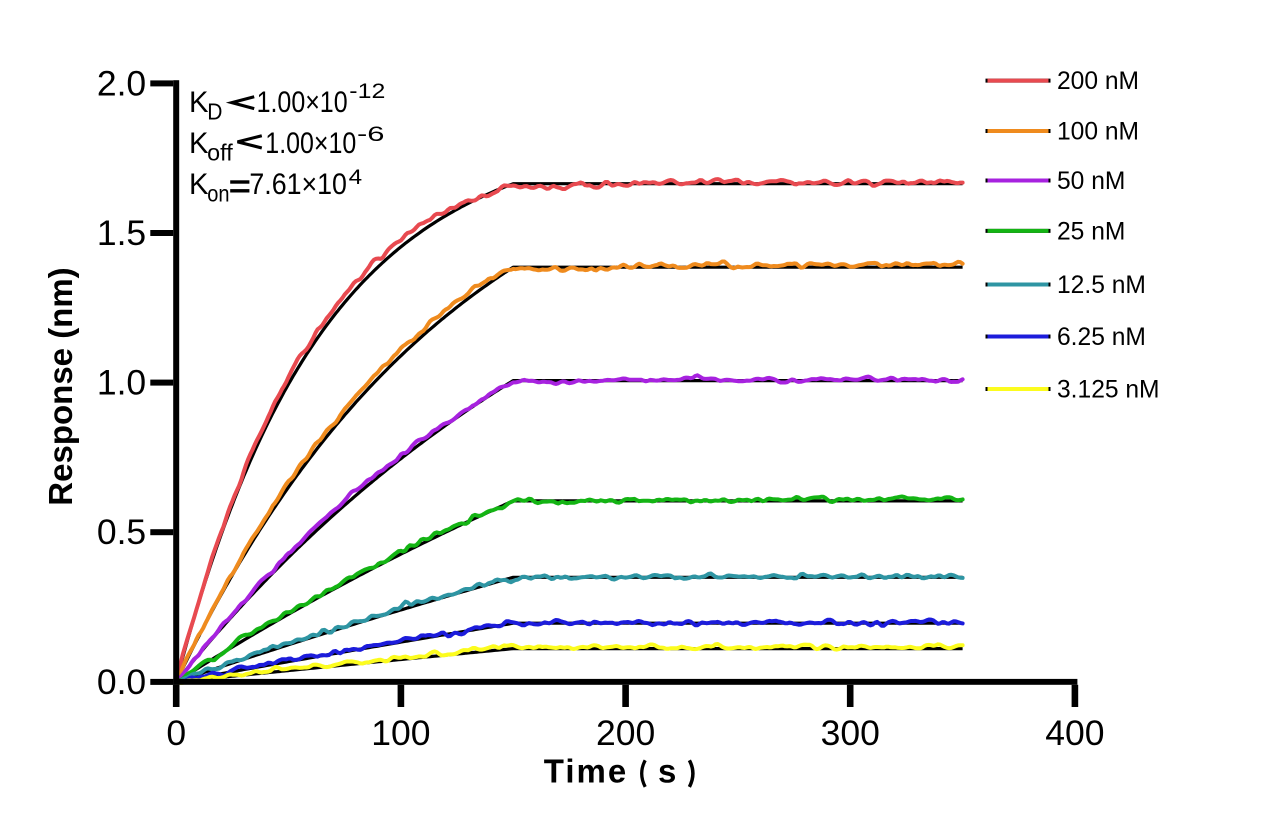  Describe the element at coordinates (176, 733) in the screenshot. I see `svg-text: 0` at that location.